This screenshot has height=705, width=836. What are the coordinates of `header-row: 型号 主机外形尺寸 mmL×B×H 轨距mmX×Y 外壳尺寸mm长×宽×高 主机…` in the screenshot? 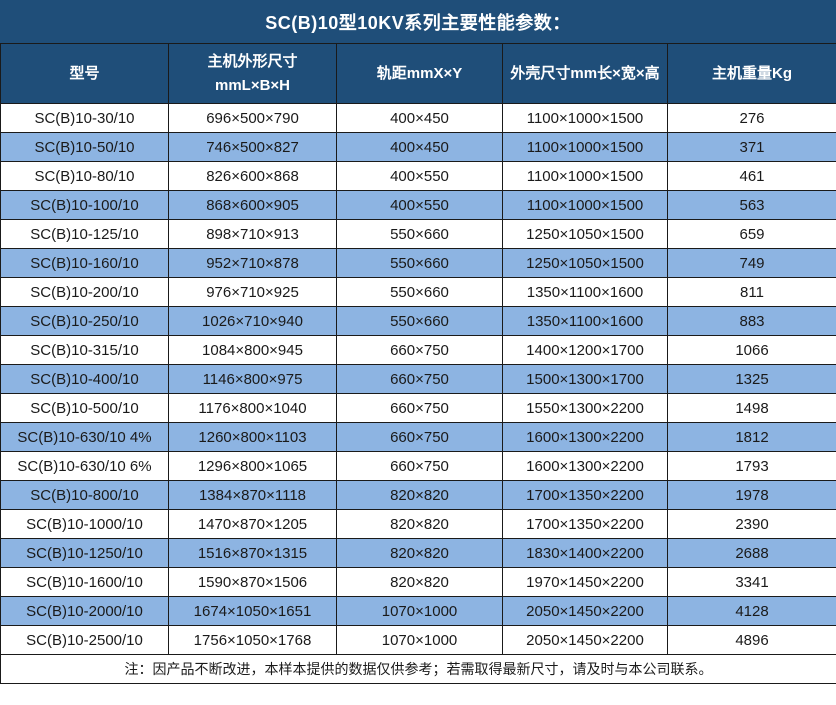 It's located at (418, 73).